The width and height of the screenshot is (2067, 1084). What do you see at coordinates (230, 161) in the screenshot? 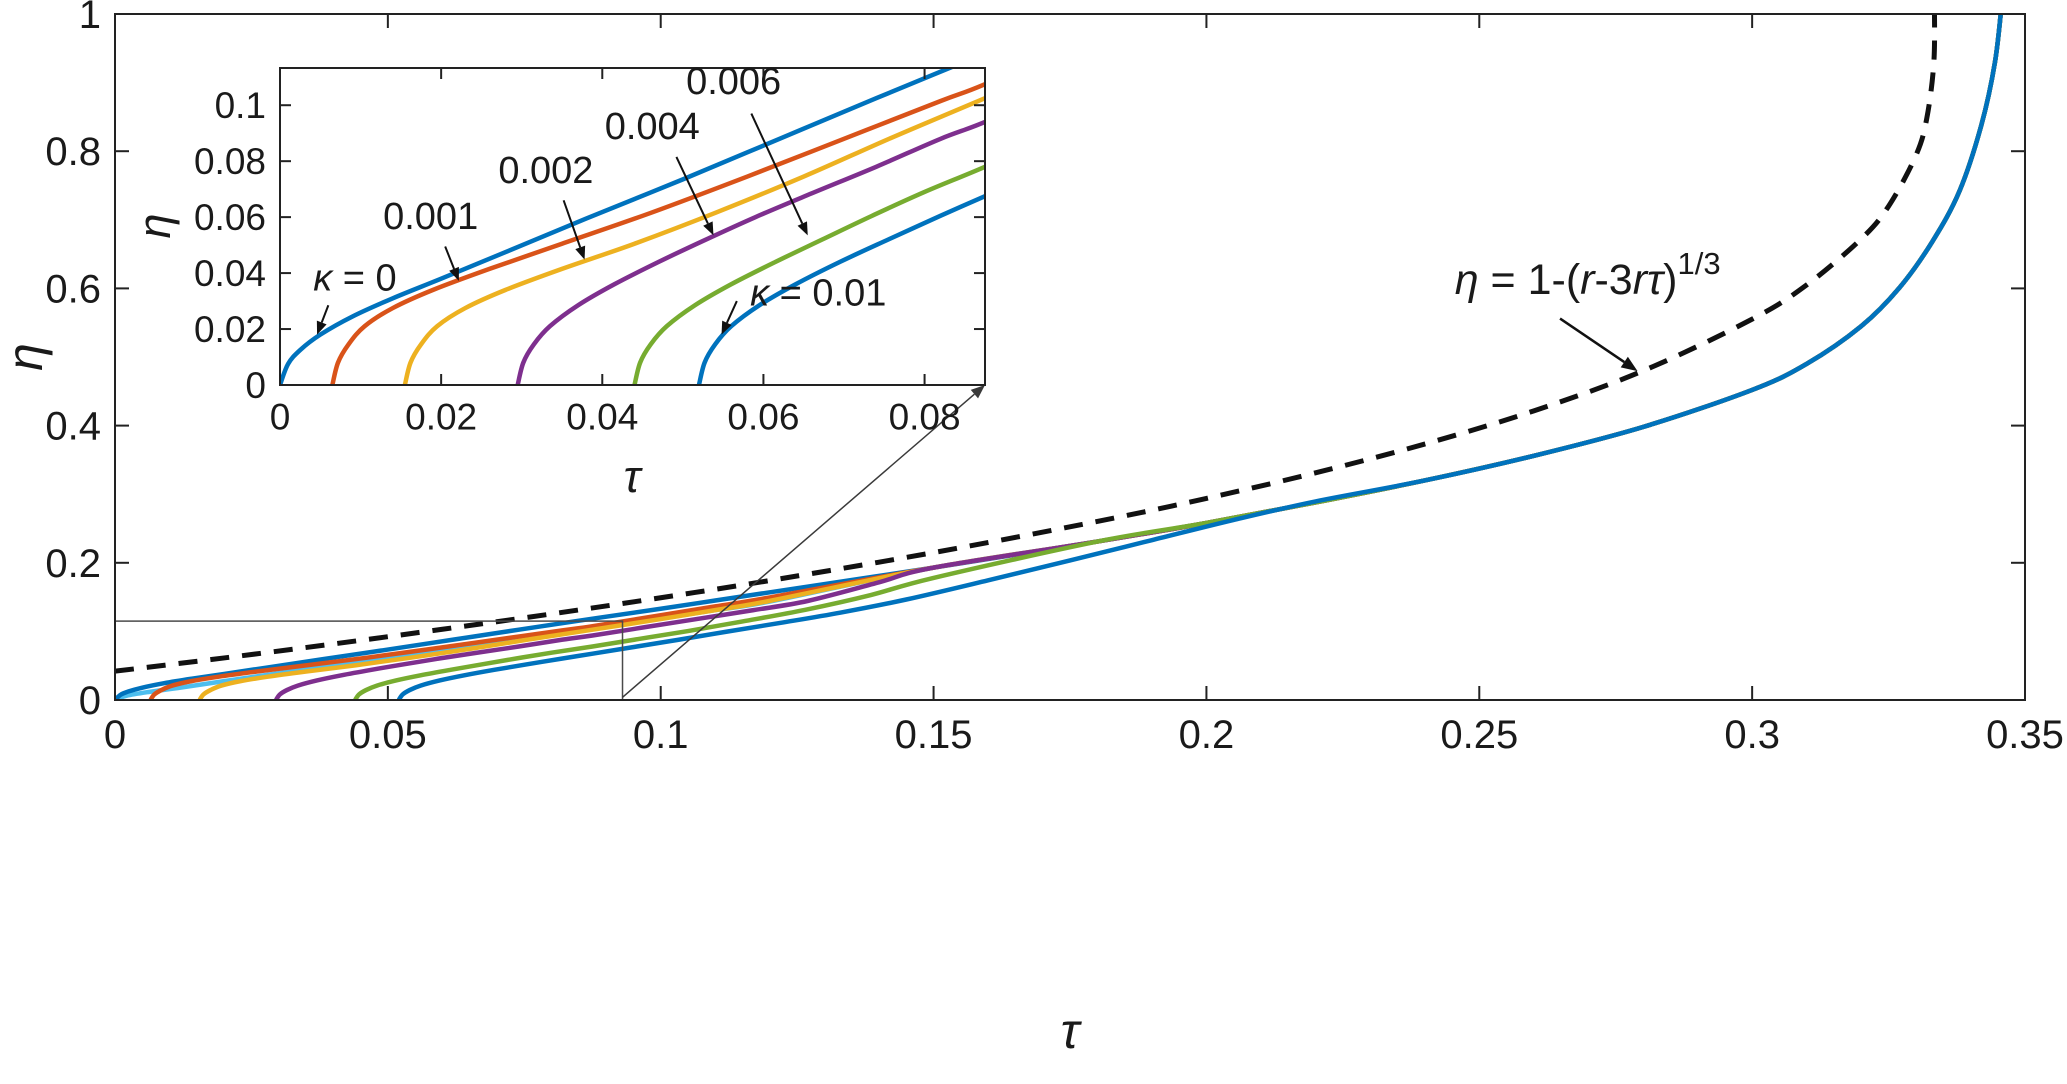
I see `y-tick-label: 0.08` at bounding box center [230, 161].